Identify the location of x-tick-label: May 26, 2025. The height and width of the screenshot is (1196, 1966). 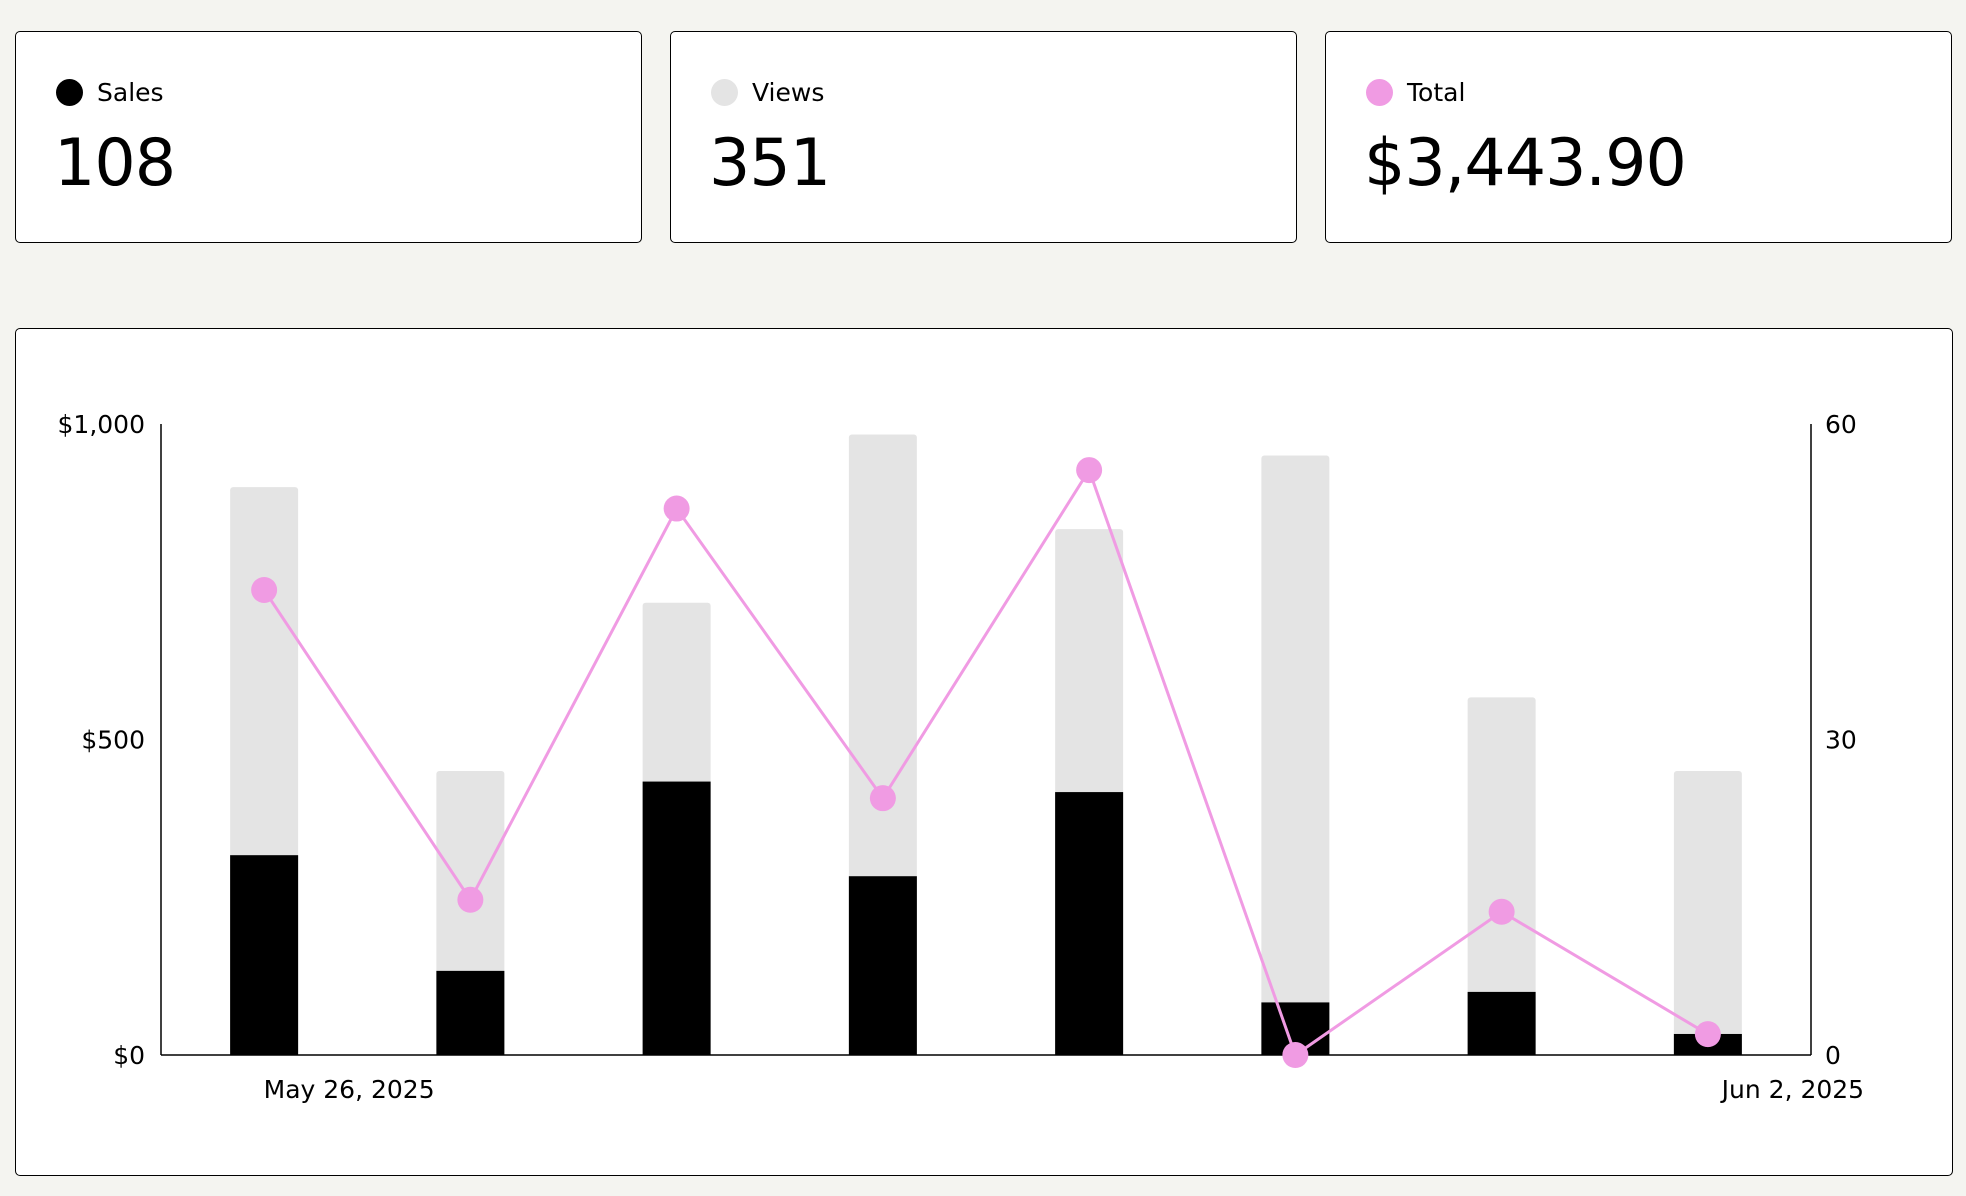
(349, 1089).